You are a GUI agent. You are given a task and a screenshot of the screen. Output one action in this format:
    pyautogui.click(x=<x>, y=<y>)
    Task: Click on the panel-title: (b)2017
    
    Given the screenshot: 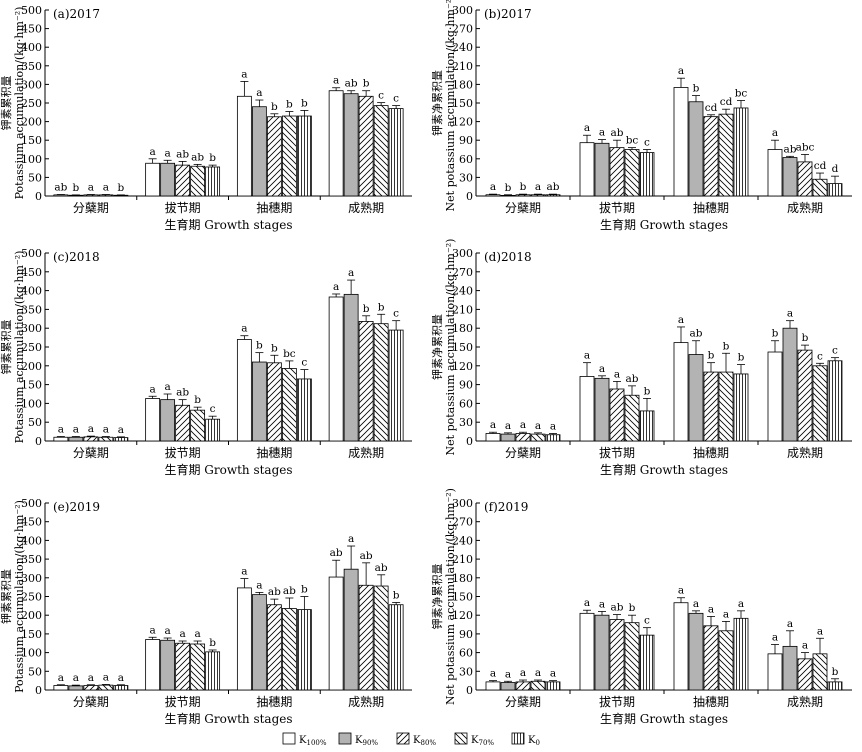 What is the action you would take?
    pyautogui.click(x=508, y=14)
    